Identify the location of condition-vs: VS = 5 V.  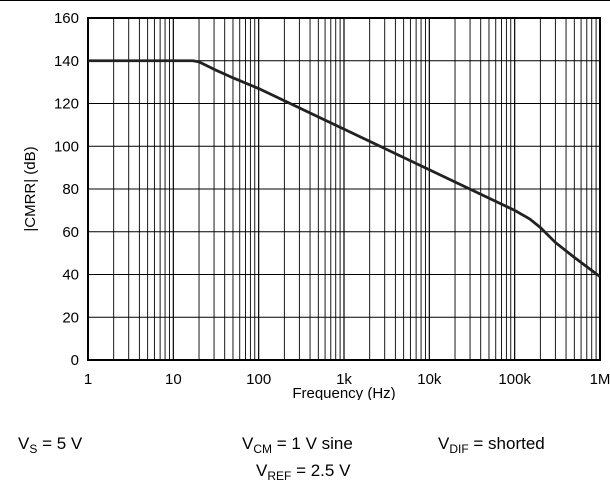
(50, 445).